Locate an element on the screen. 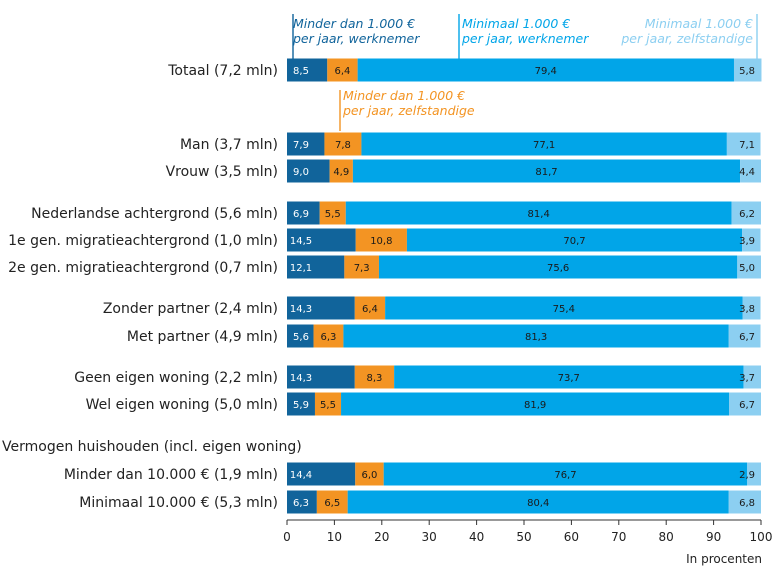 The image size is (774, 567). bar-segment-2-minimaal-10-000-5-3-mln is located at coordinates (332, 502).